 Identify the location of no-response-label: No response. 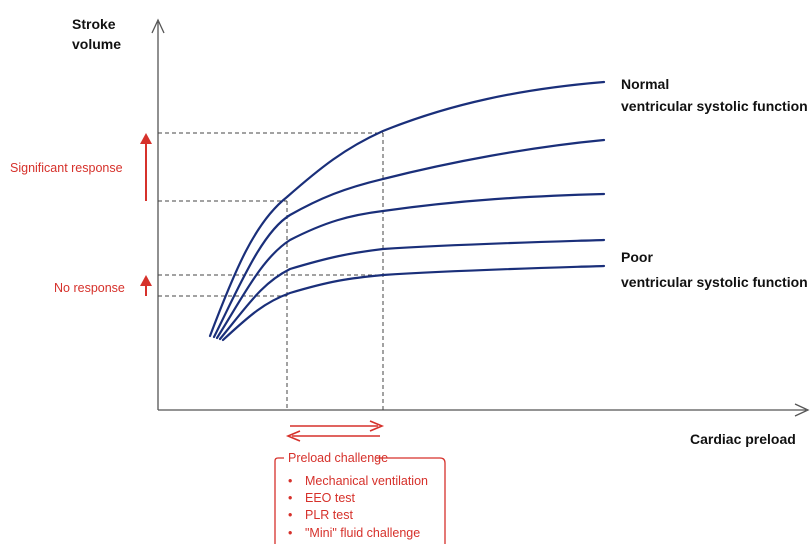
(89, 288).